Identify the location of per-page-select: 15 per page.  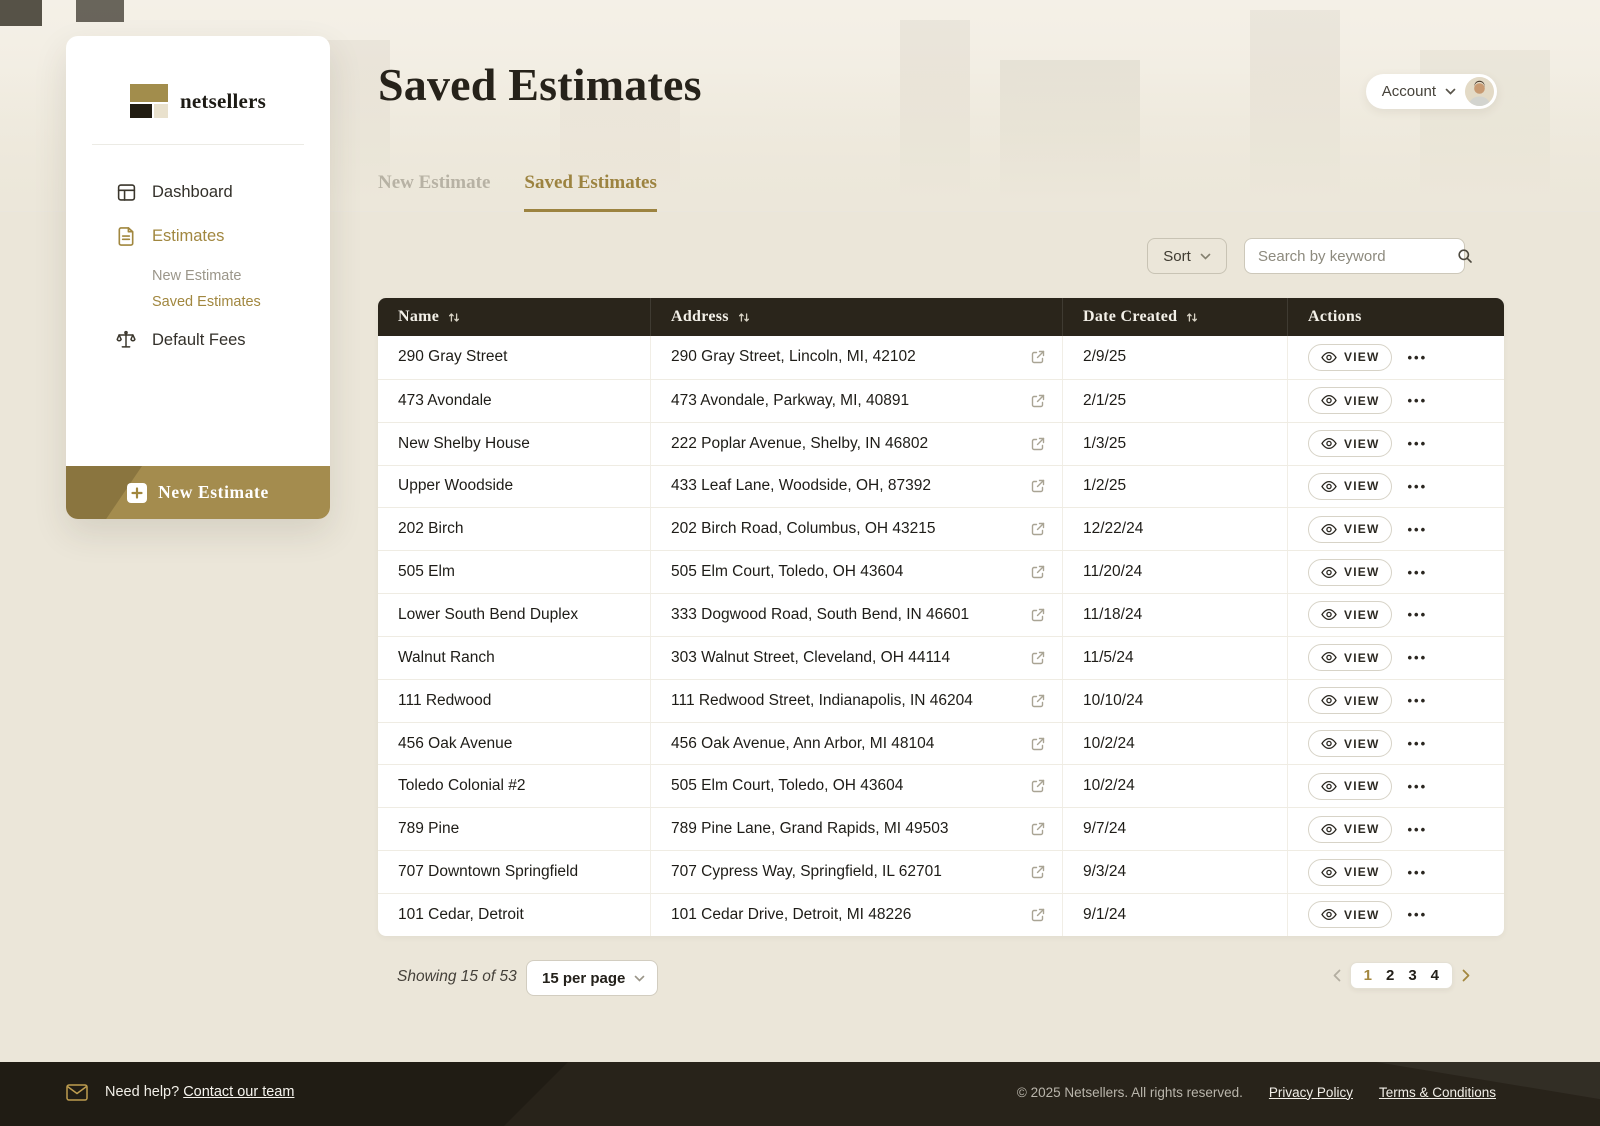
(592, 978).